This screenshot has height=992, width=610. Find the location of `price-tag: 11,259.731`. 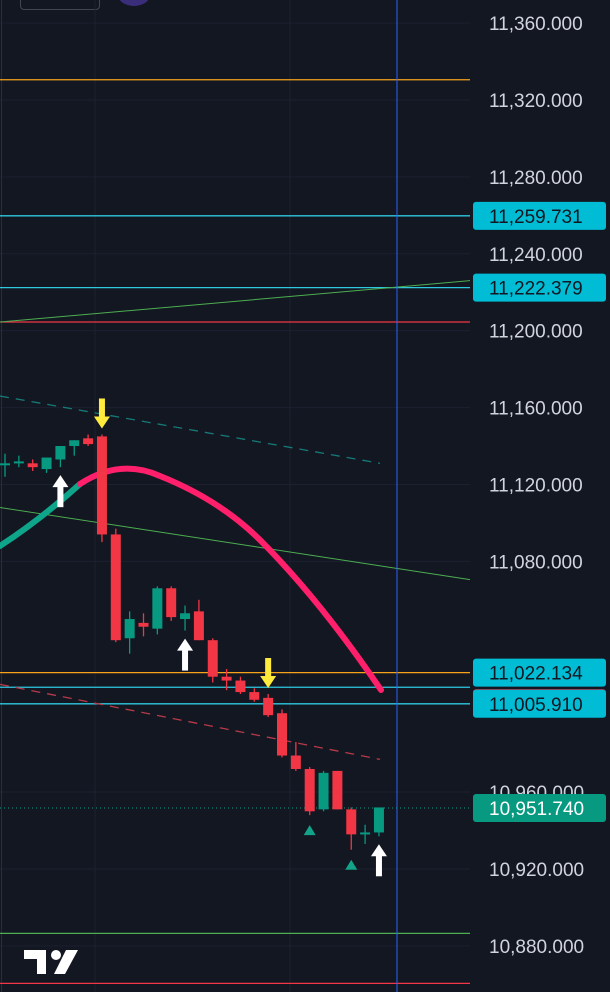

price-tag: 11,259.731 is located at coordinates (539, 215).